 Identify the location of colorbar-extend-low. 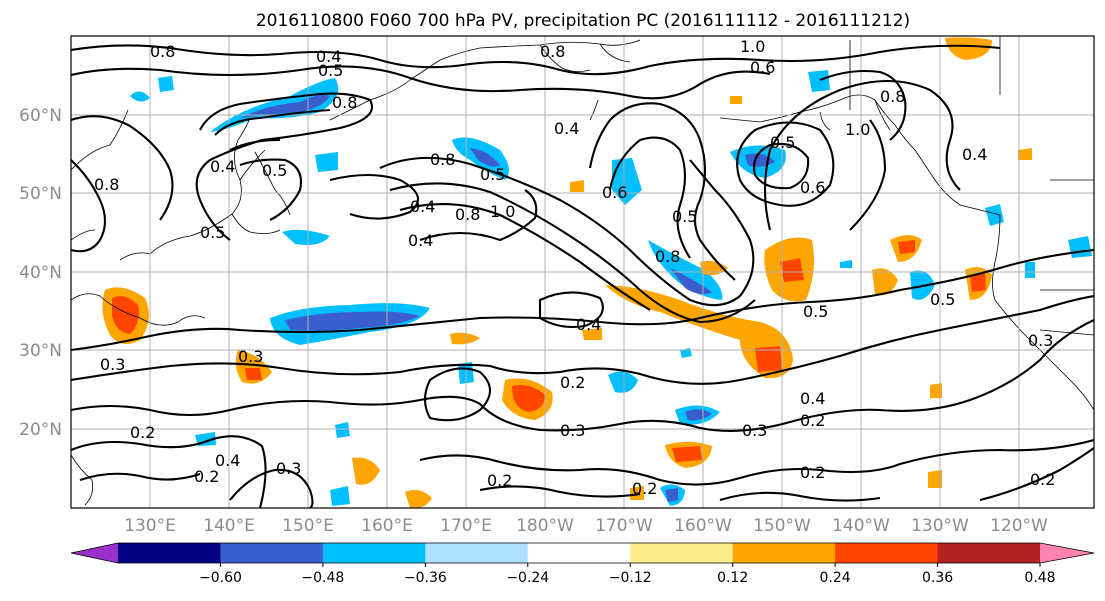
(94, 553).